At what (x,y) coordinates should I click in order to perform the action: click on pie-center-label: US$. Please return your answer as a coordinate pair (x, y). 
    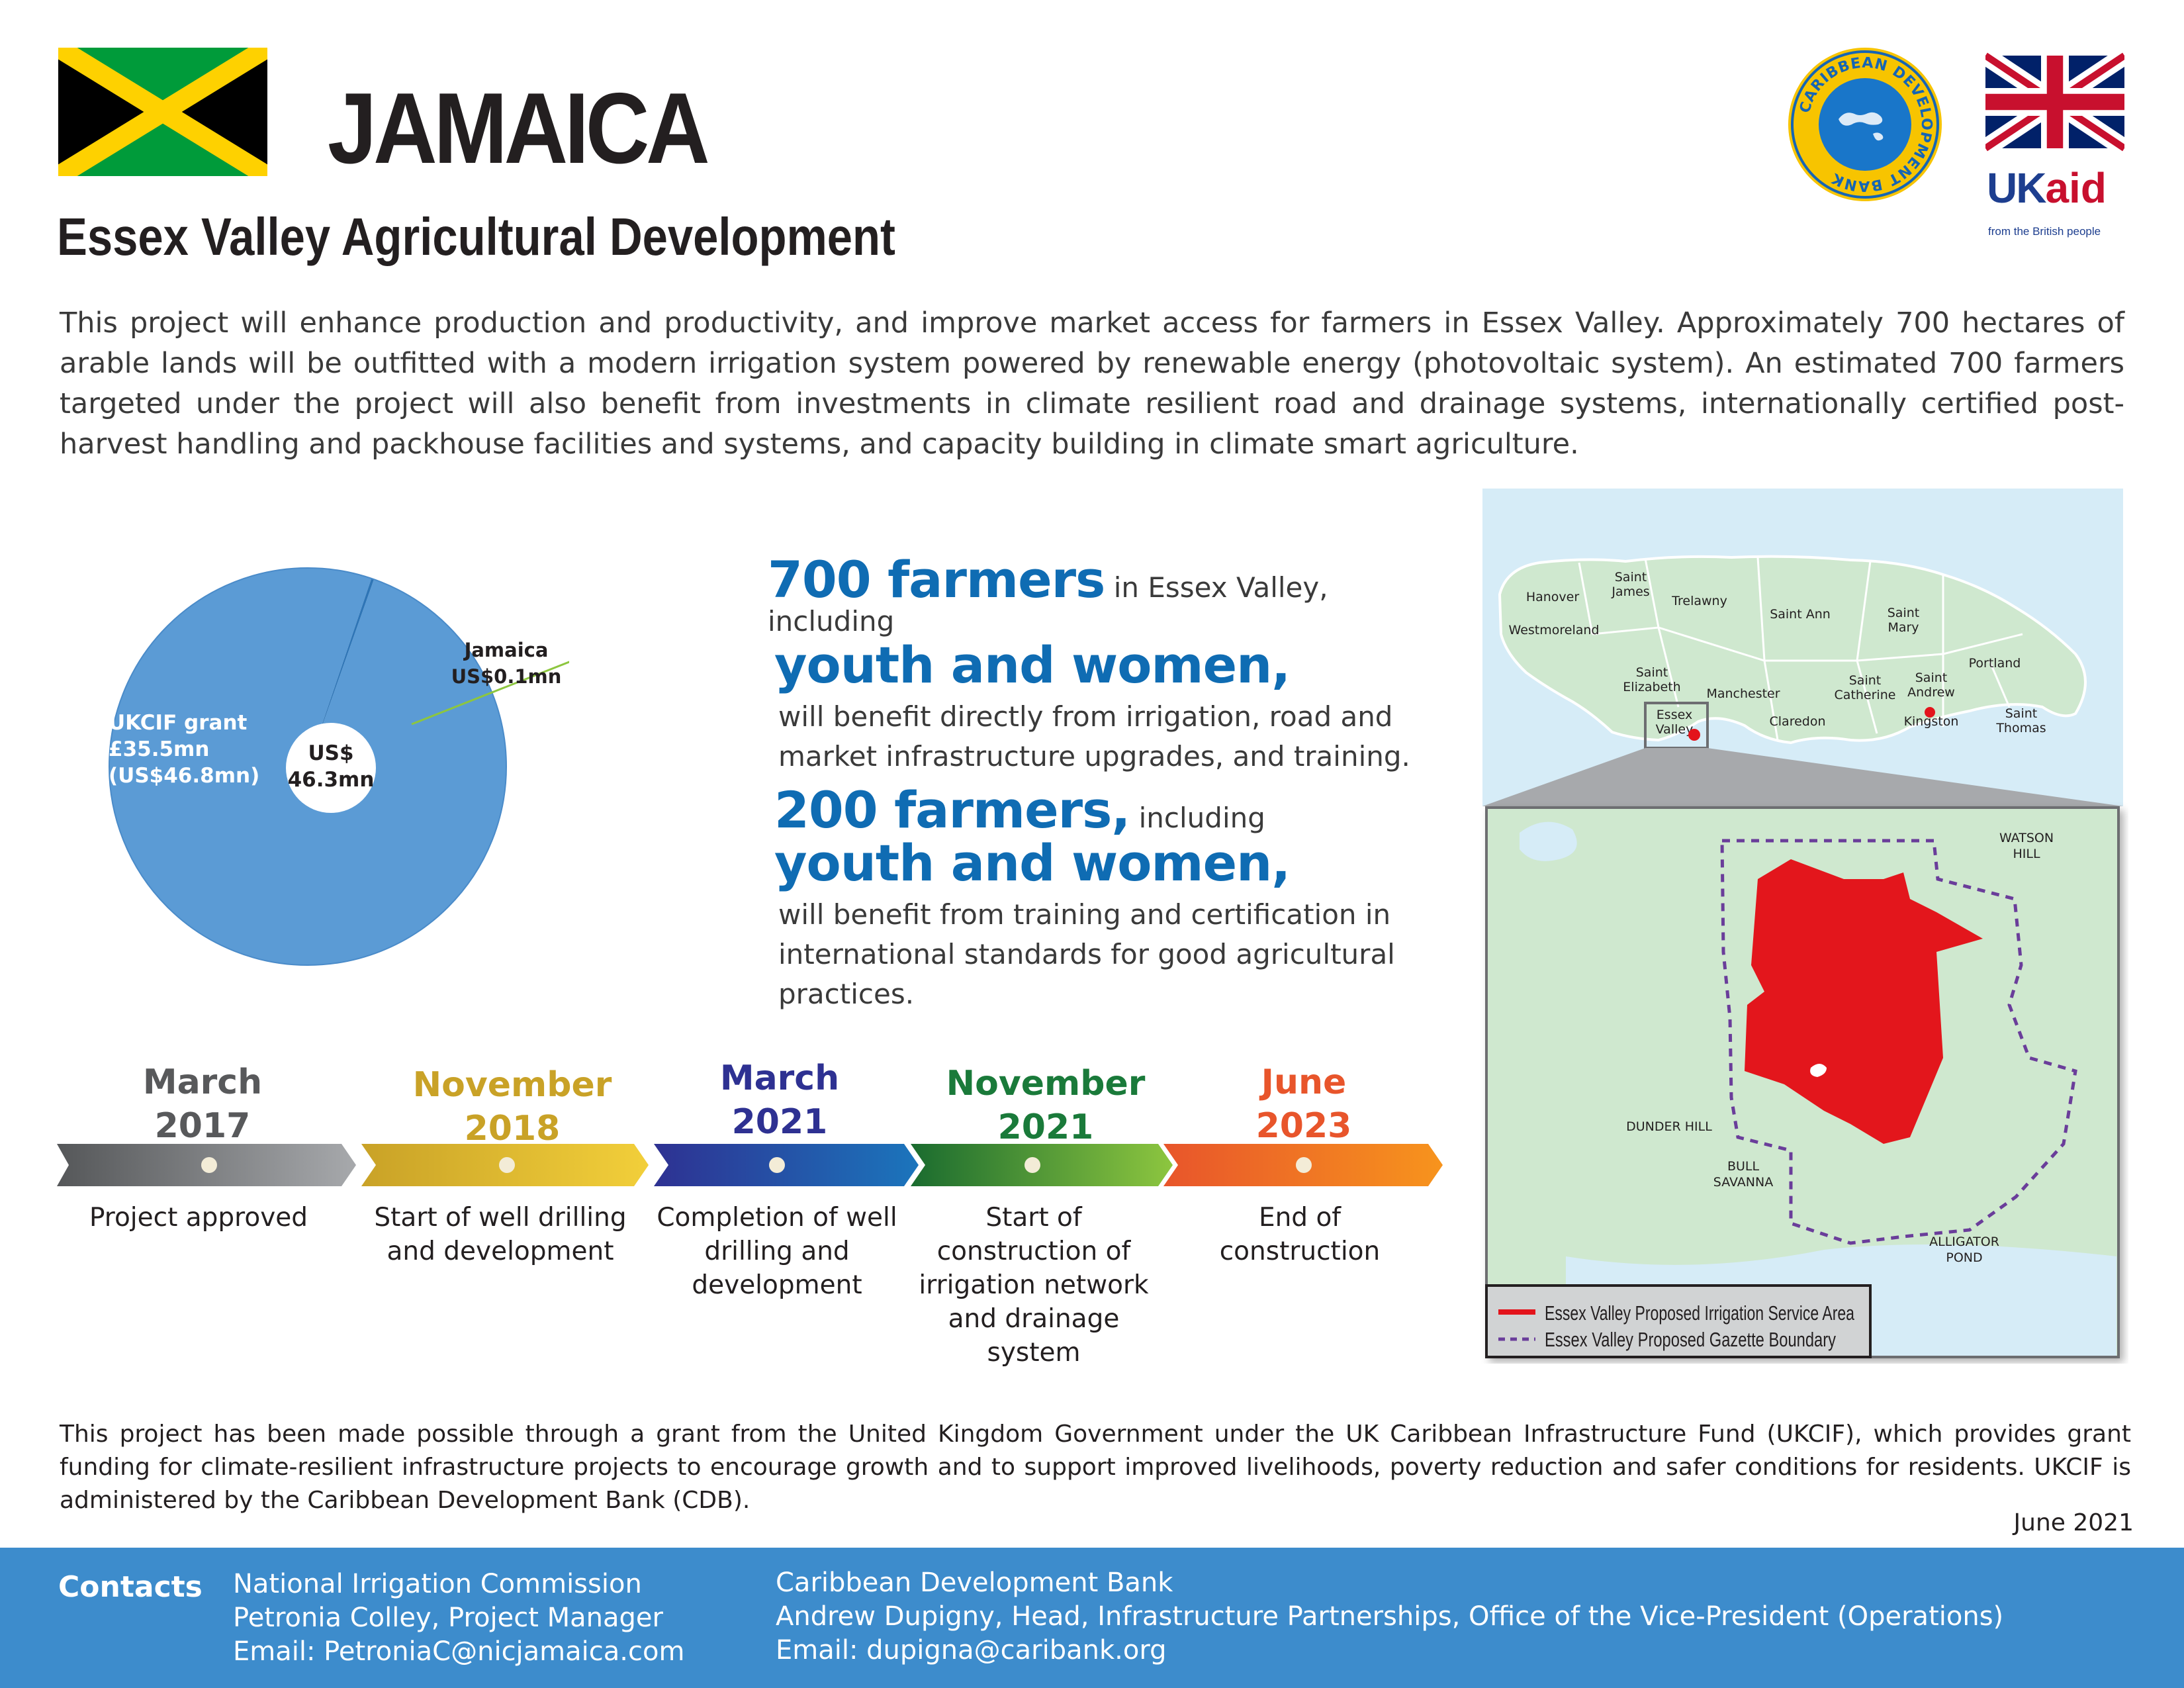
    Looking at the image, I should click on (331, 753).